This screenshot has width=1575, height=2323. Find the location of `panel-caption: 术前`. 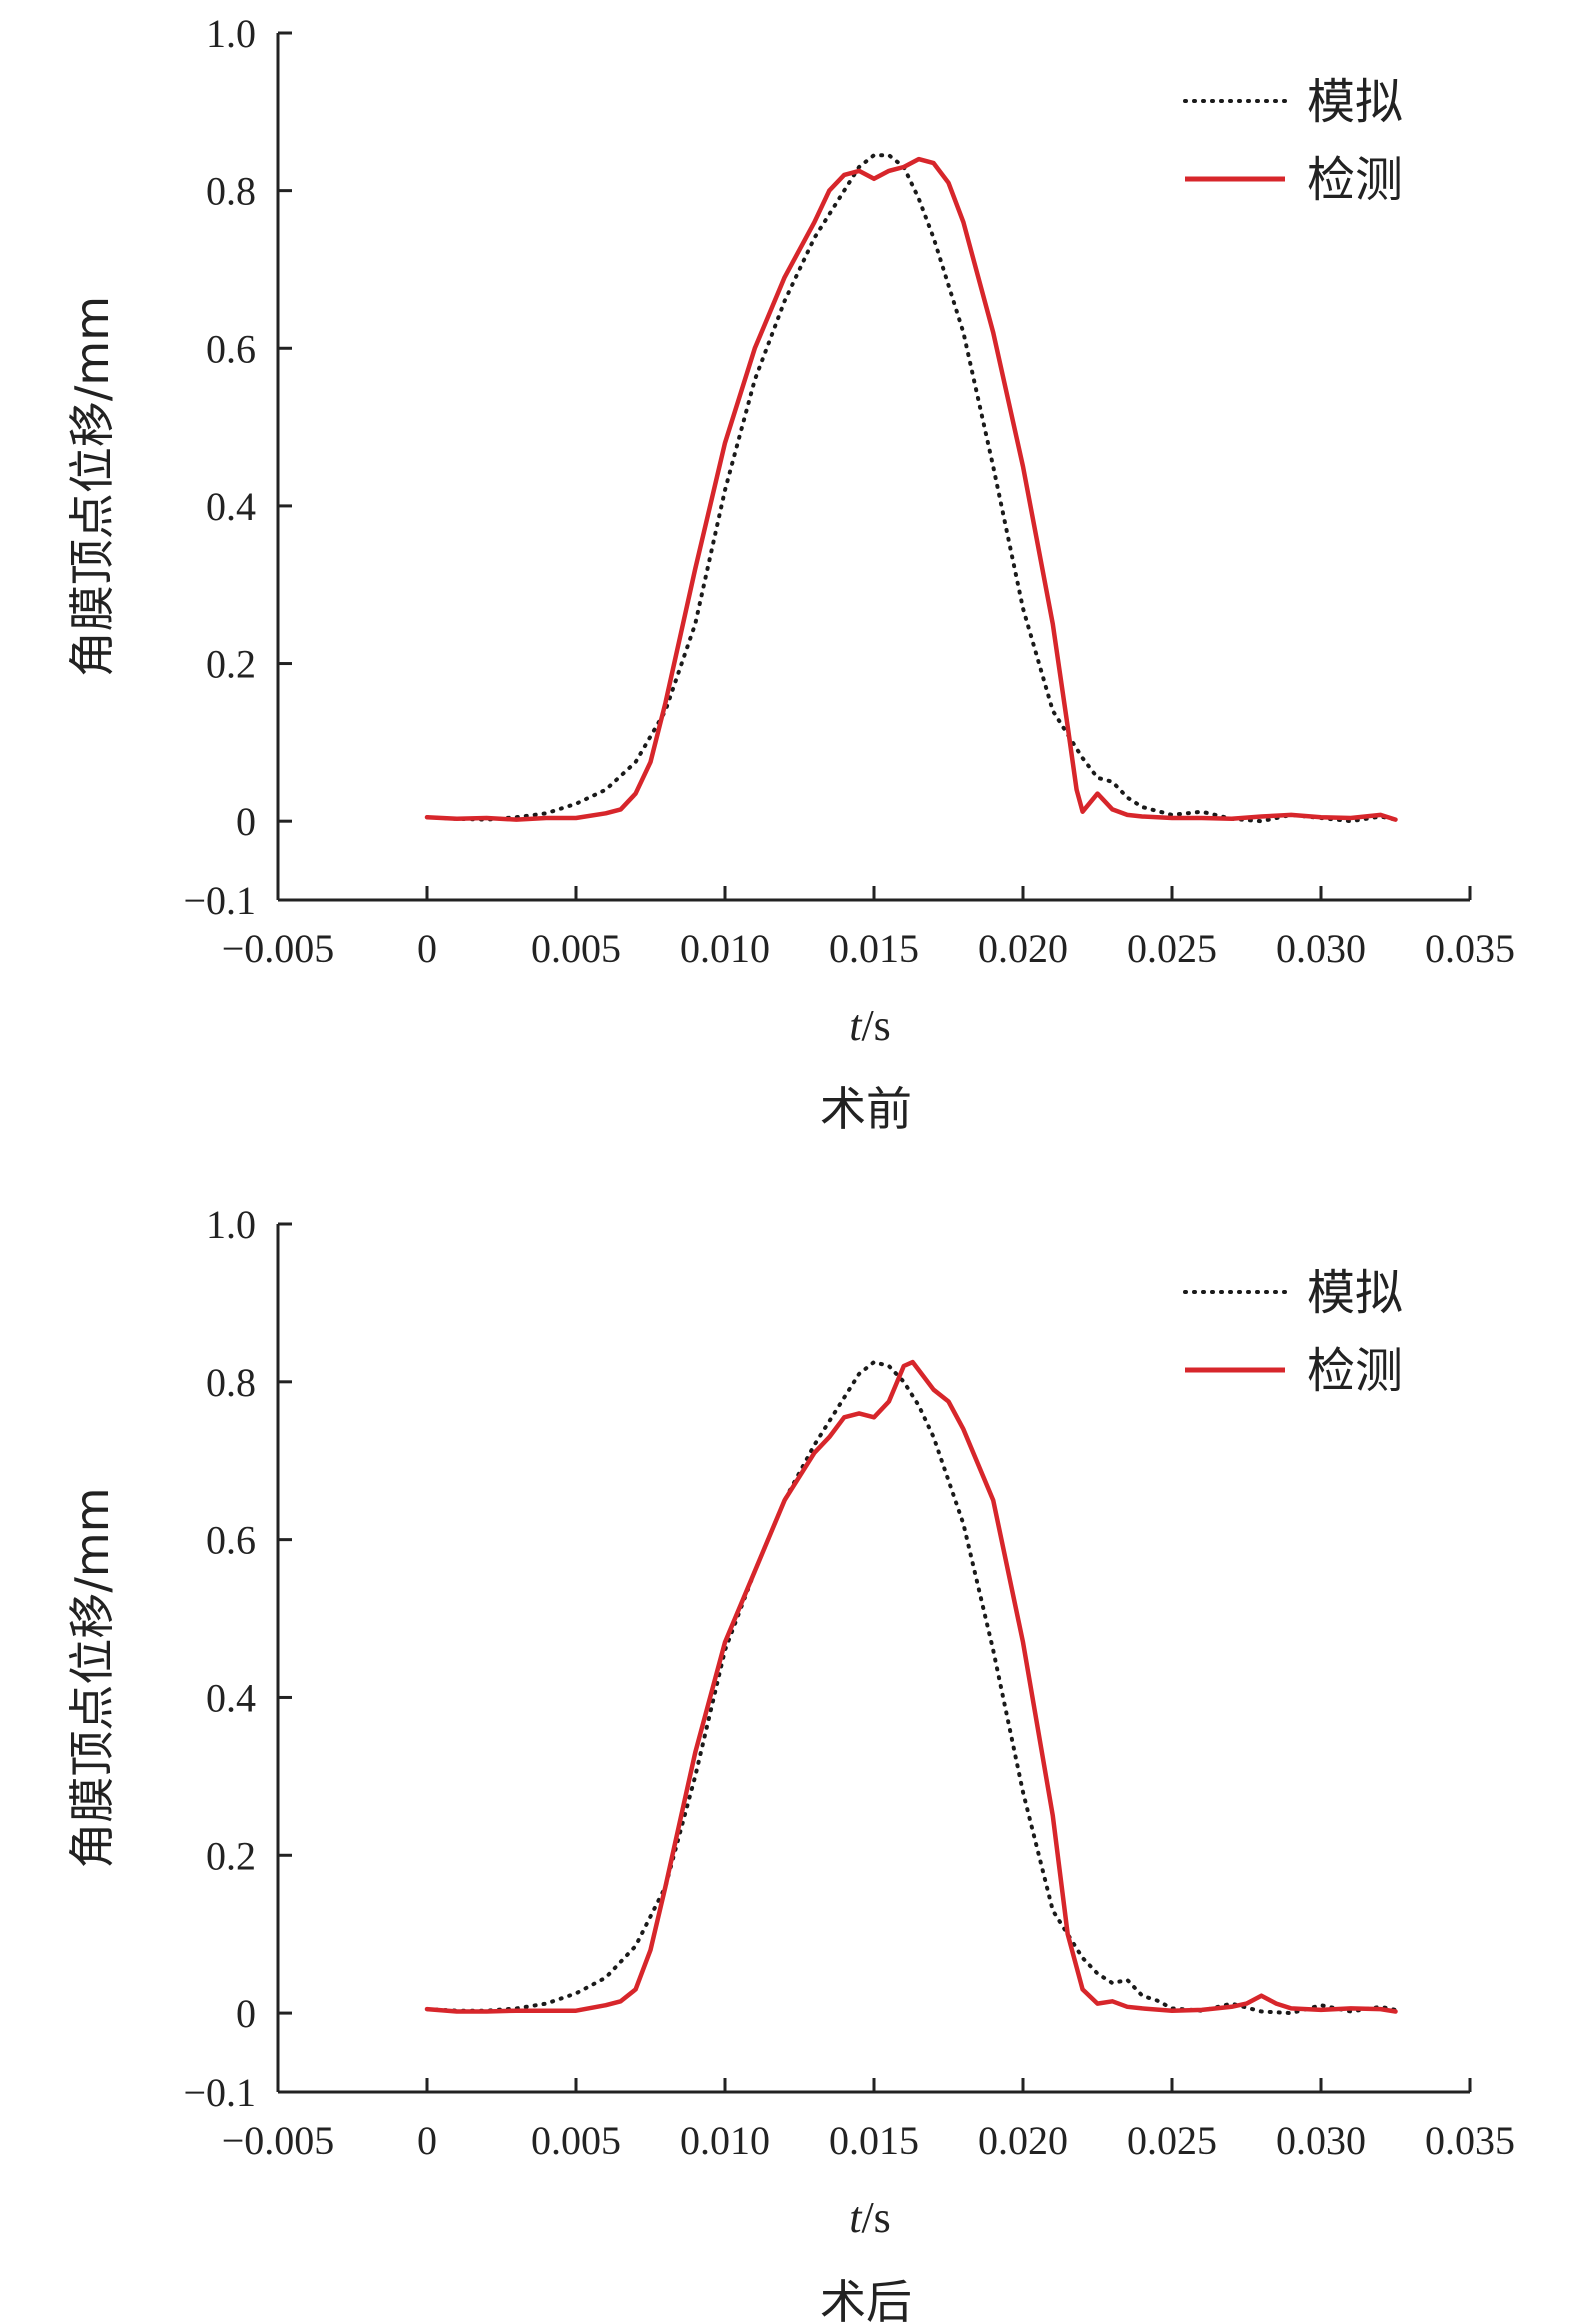

panel-caption: 术前 is located at coordinates (866, 1109).